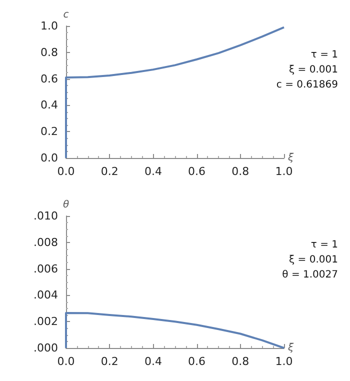 This screenshot has width=350, height=381. I want to click on y-tick-label: 0.0, so click(49, 158).